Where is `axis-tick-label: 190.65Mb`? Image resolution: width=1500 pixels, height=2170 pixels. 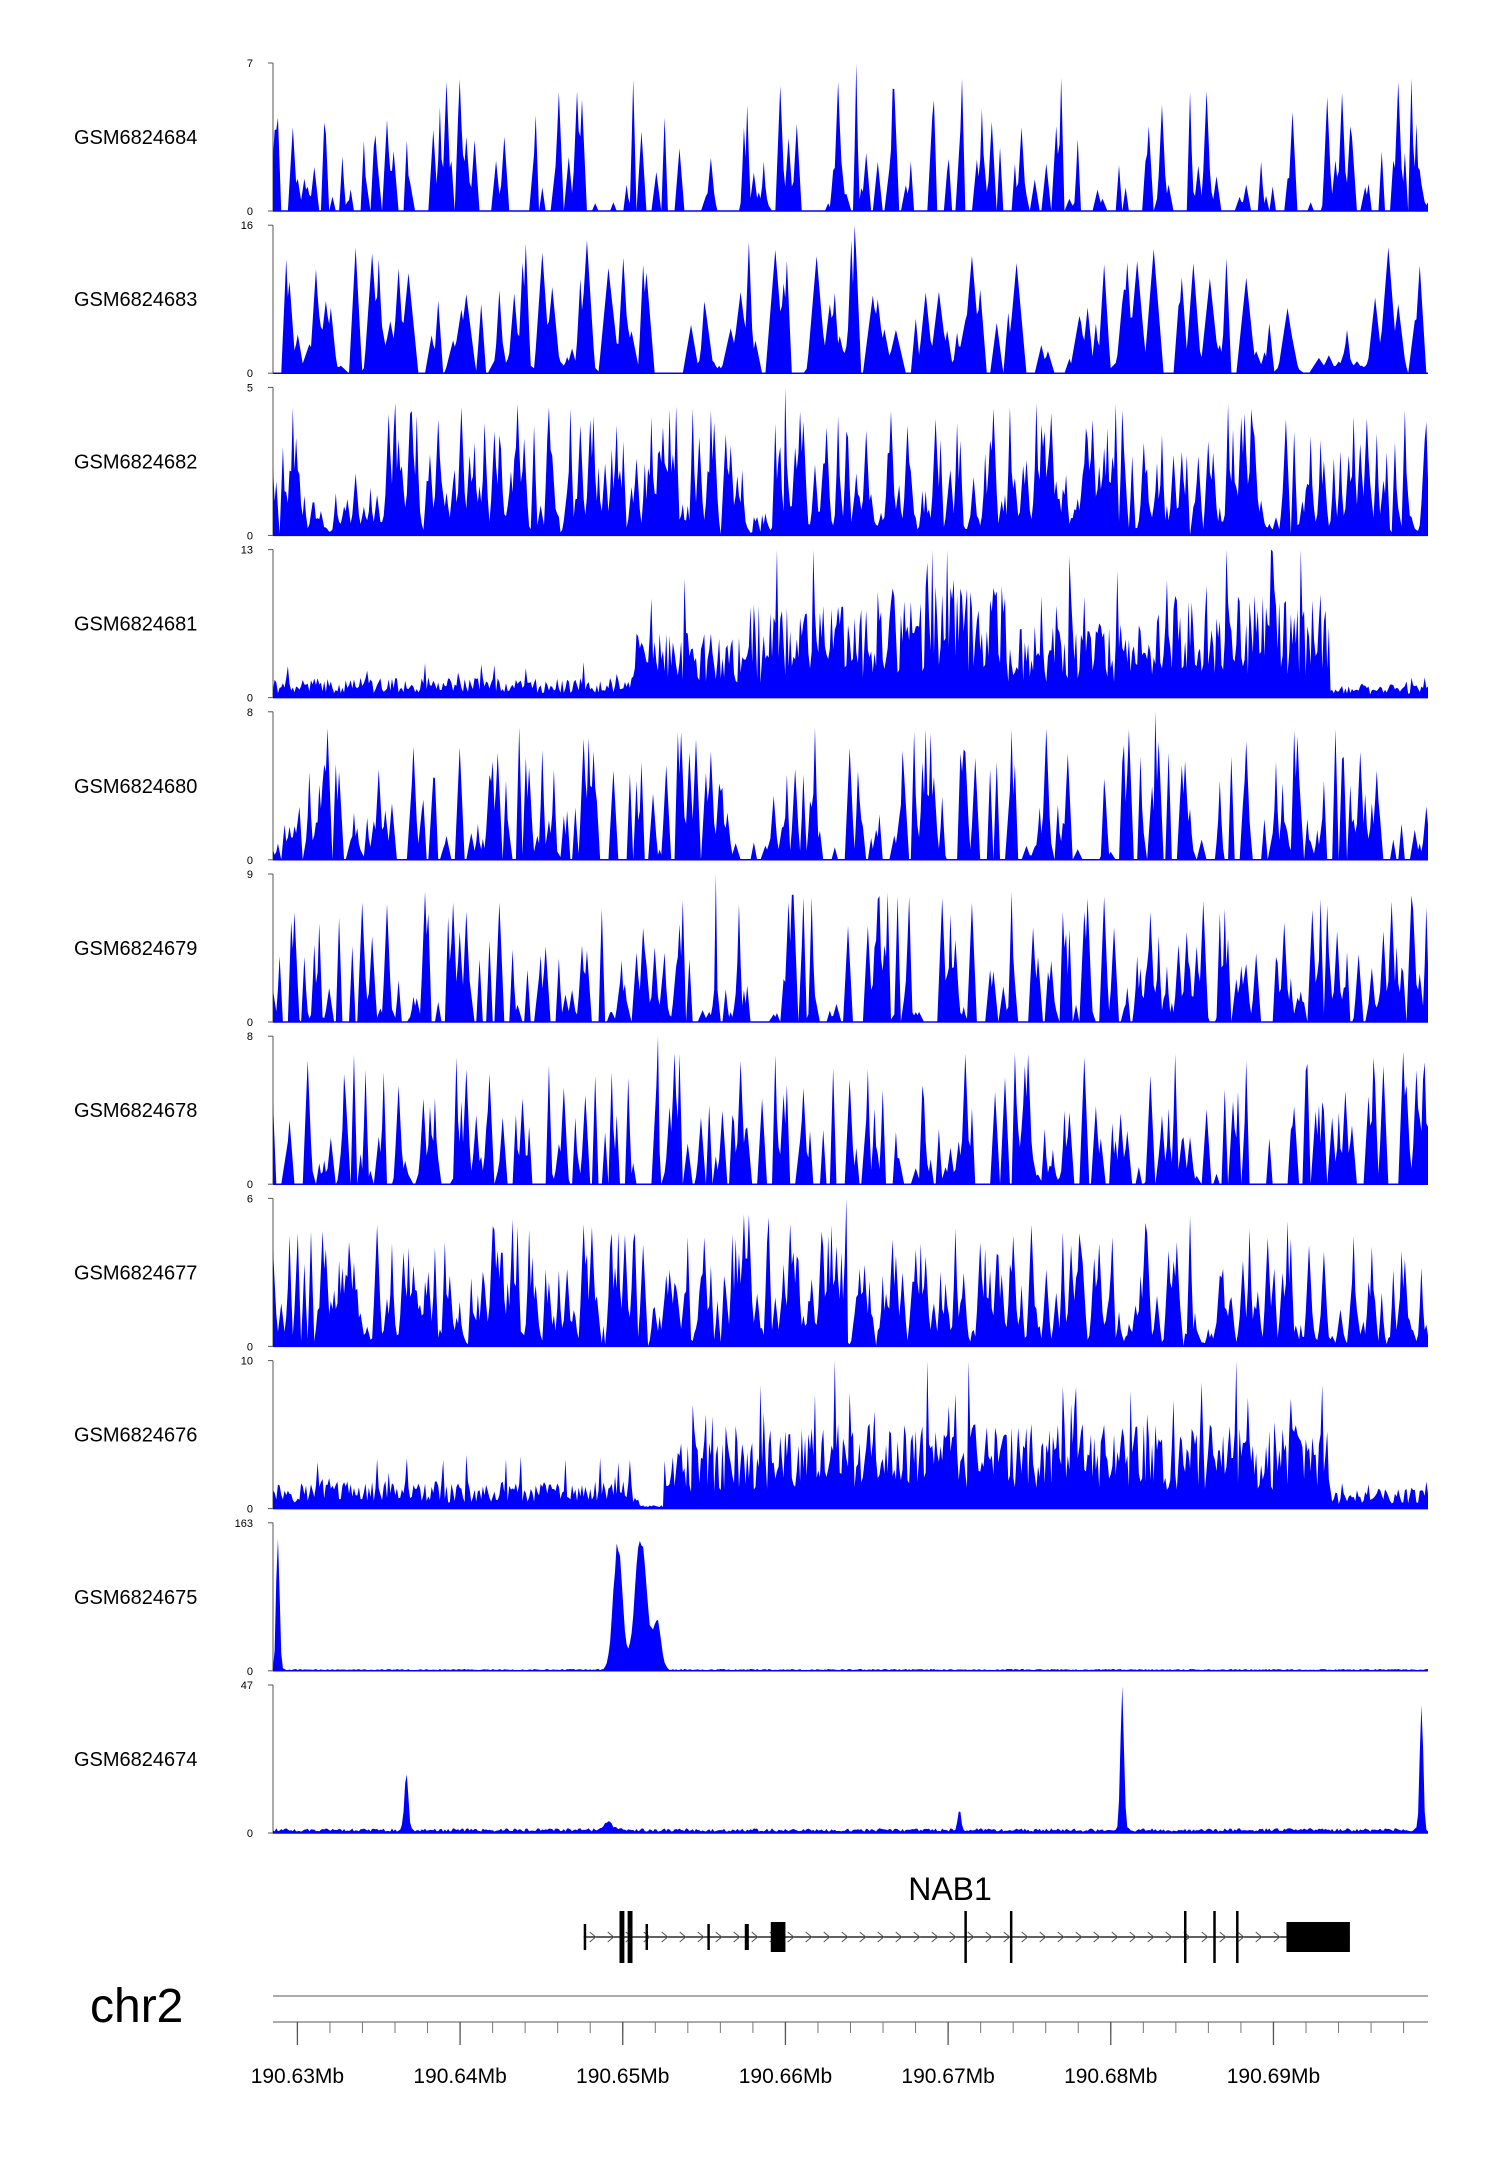 axis-tick-label: 190.65Mb is located at coordinates (622, 2076).